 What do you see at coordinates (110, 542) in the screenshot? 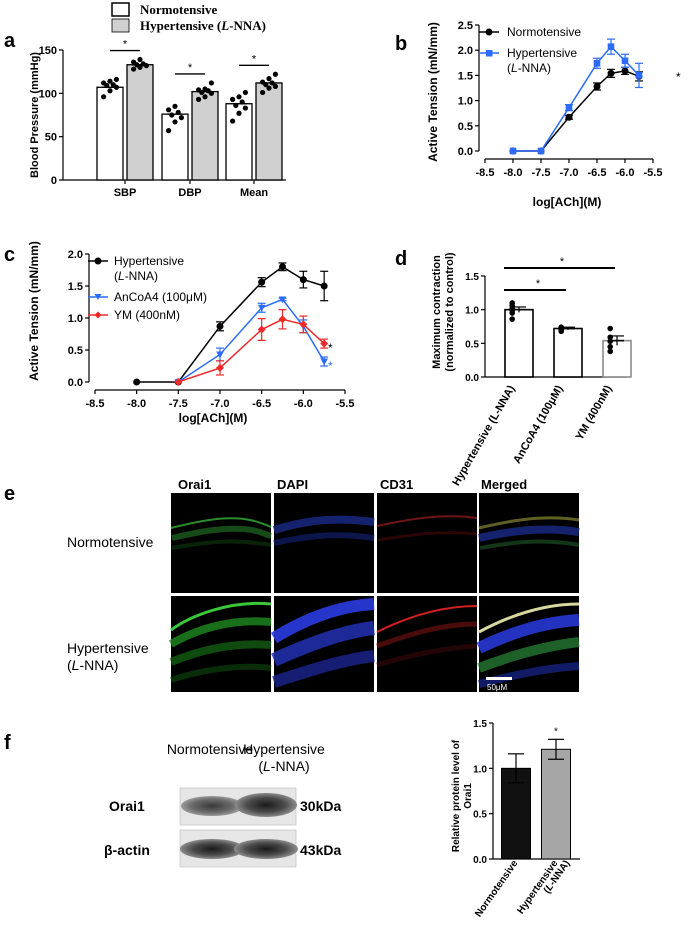
I see `row-label-normotensive: Normotensive` at bounding box center [110, 542].